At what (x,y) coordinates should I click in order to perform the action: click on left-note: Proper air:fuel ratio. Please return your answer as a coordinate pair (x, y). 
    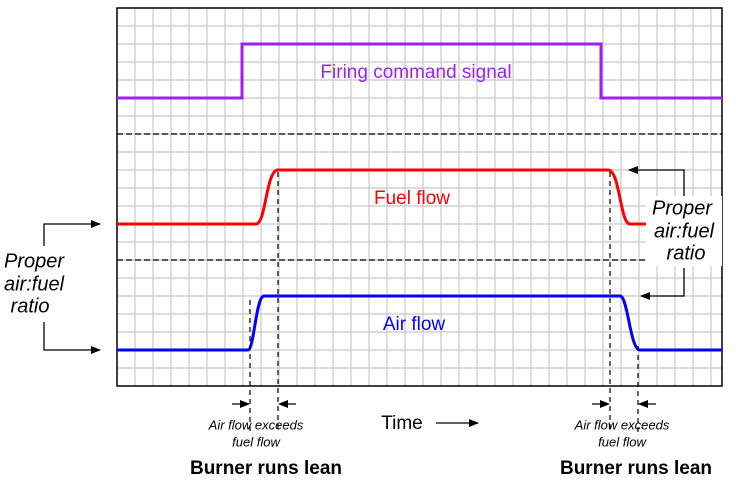
    Looking at the image, I should click on (52, 287).